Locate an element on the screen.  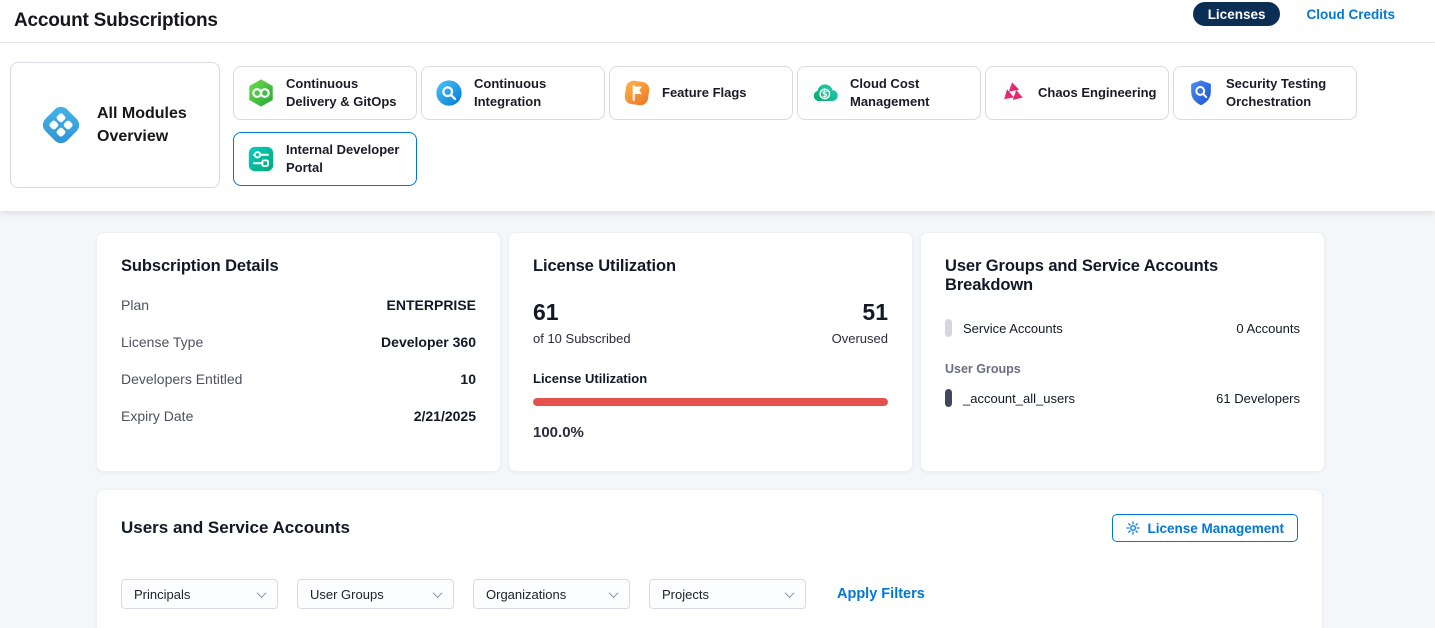
module-label: Internal Developer Portal is located at coordinates (343, 158).